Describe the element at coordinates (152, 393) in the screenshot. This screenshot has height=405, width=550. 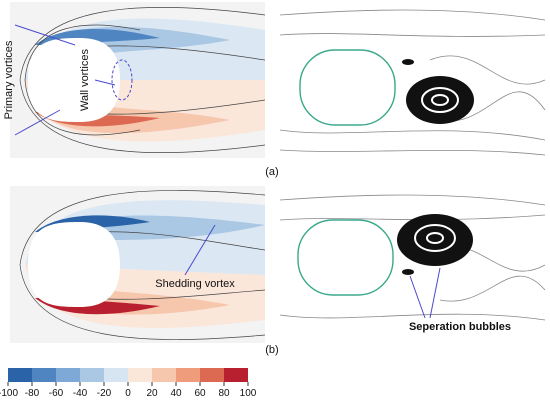
I see `colorbar-tick-label: 20` at that location.